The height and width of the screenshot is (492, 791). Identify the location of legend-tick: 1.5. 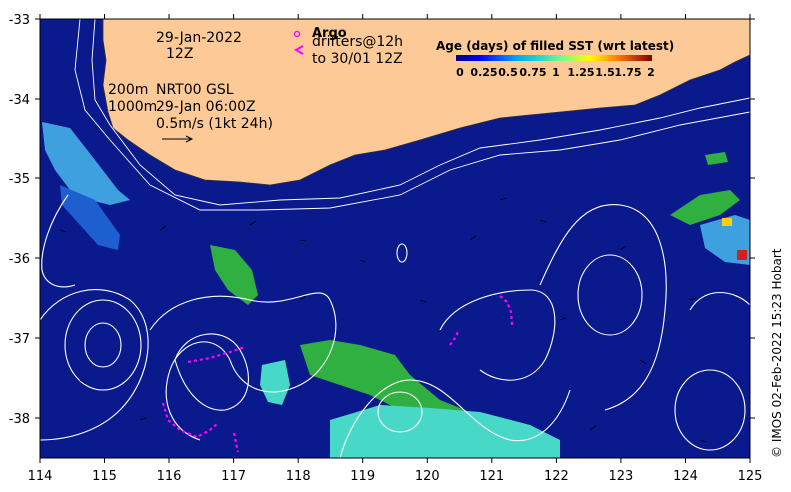
(605, 72).